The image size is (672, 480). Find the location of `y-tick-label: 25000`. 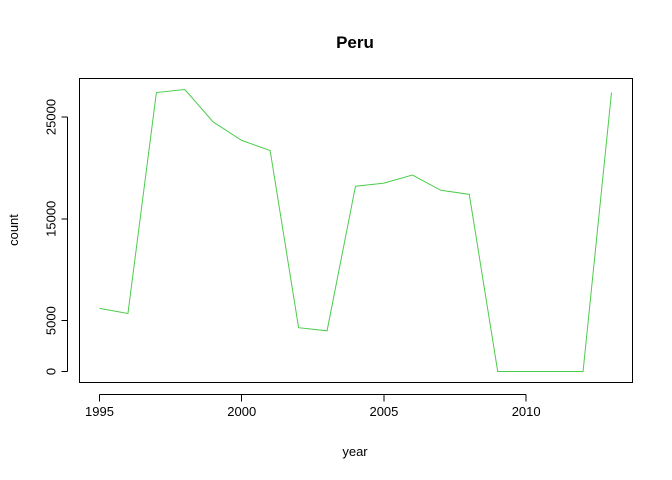

y-tick-label: 25000 is located at coordinates (50, 117).